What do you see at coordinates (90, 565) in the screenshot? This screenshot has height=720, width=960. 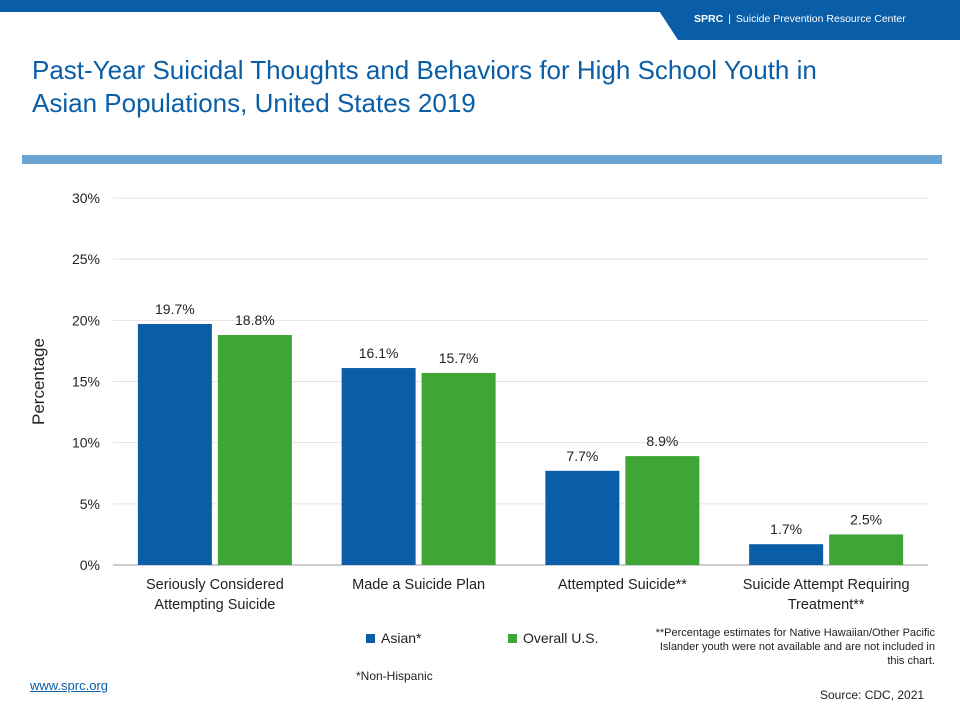 I see `y-tick-label: 0%` at bounding box center [90, 565].